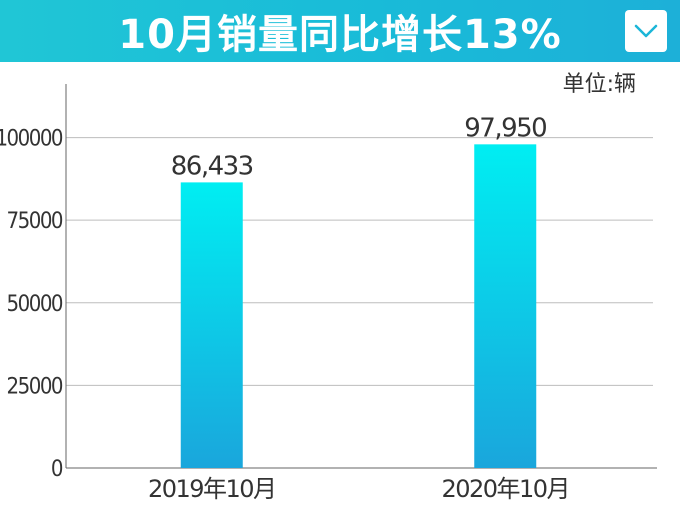  What do you see at coordinates (505, 489) in the screenshot?
I see `x-tick-label: 2020年10月` at bounding box center [505, 489].